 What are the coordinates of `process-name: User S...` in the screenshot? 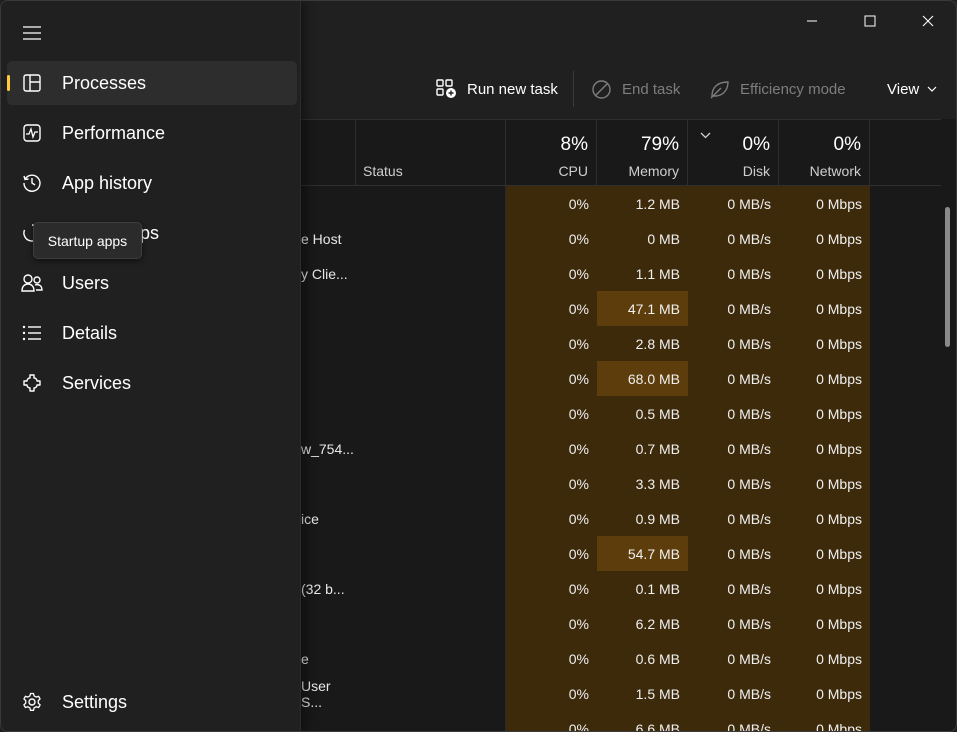 It's located at (316, 693).